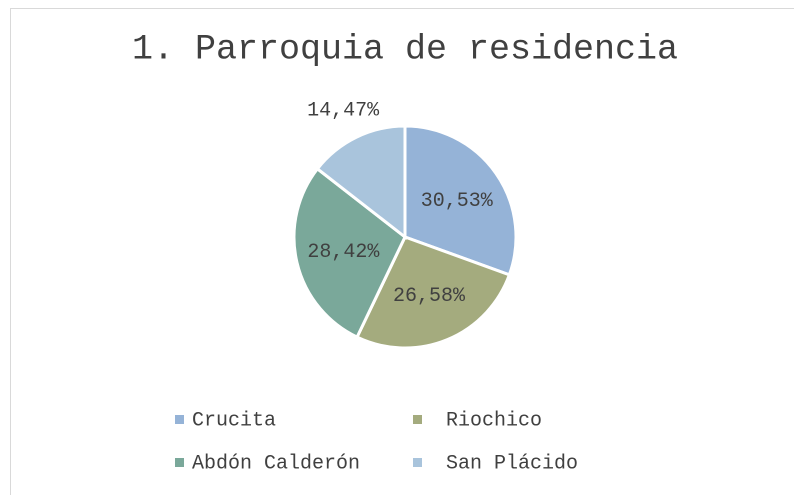 The width and height of the screenshot is (794, 495). Describe the element at coordinates (276, 463) in the screenshot. I see `legend-label: Abdón Calderón` at that location.